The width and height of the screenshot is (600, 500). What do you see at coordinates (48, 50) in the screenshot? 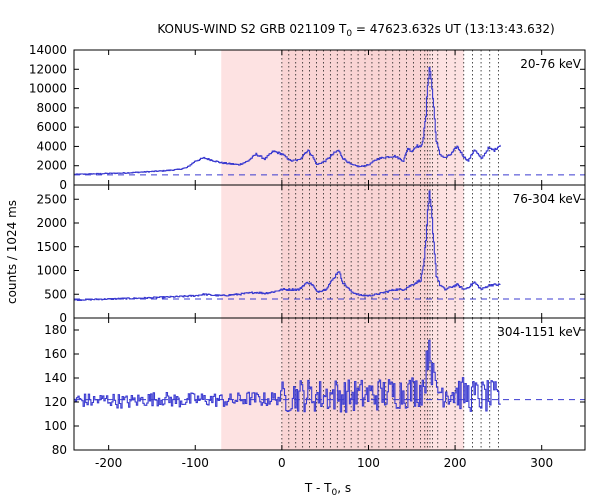
I see `y-tick-label: 14000` at bounding box center [48, 50].